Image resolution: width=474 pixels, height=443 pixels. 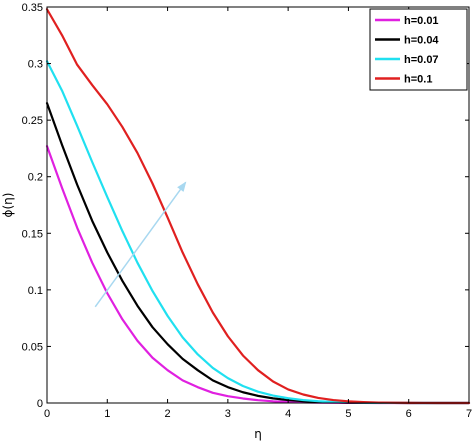 What do you see at coordinates (258, 434) in the screenshot?
I see `x-axis-label: η` at bounding box center [258, 434].